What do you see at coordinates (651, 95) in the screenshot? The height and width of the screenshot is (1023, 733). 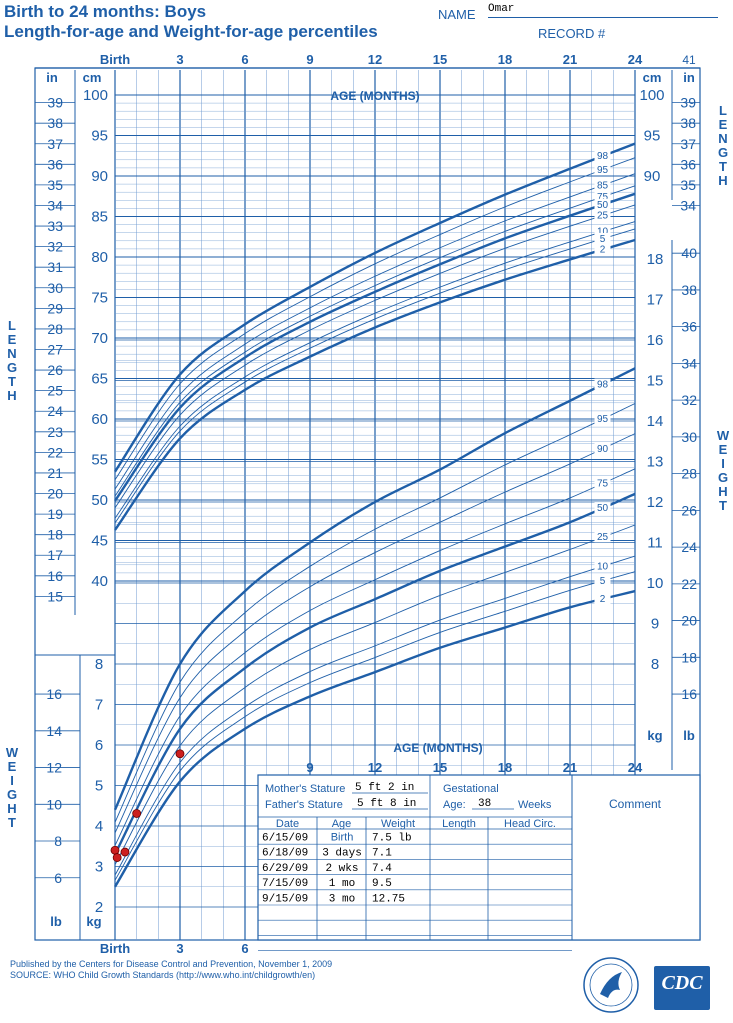 I see `right-cm-tick-label: 100` at bounding box center [651, 95].